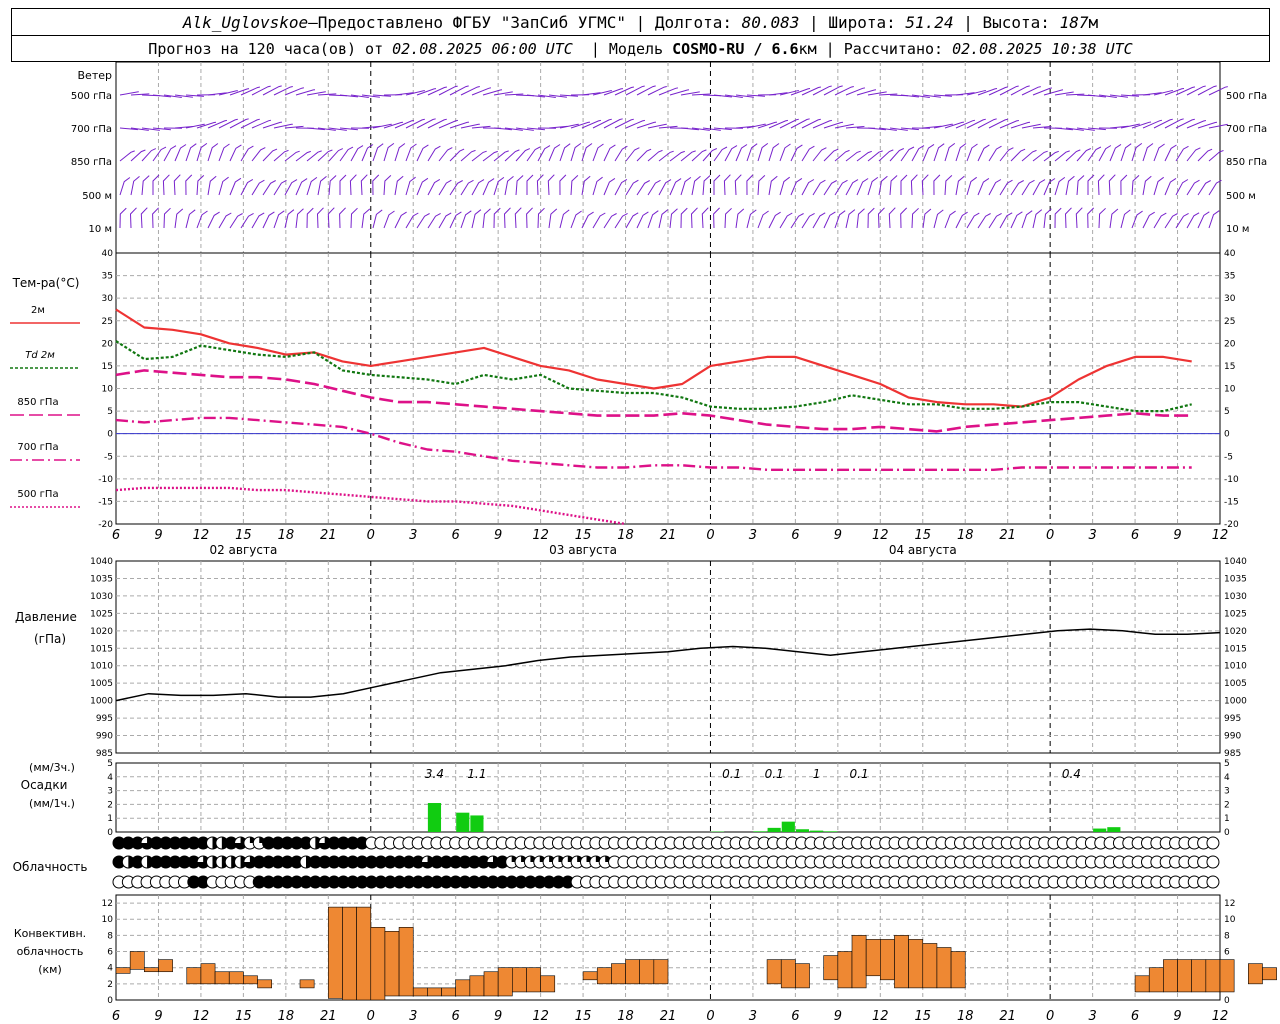 The width and height of the screenshot is (1280, 1024). What do you see at coordinates (795, 535) in the screenshot?
I see `temp-xtick: 6` at bounding box center [795, 535].